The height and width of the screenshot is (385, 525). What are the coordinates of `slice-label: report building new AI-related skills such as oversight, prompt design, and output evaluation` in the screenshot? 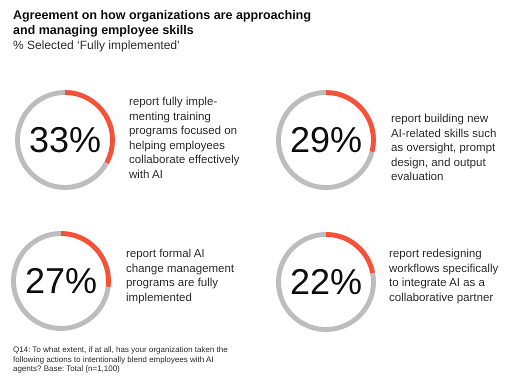 It's located at (443, 148).